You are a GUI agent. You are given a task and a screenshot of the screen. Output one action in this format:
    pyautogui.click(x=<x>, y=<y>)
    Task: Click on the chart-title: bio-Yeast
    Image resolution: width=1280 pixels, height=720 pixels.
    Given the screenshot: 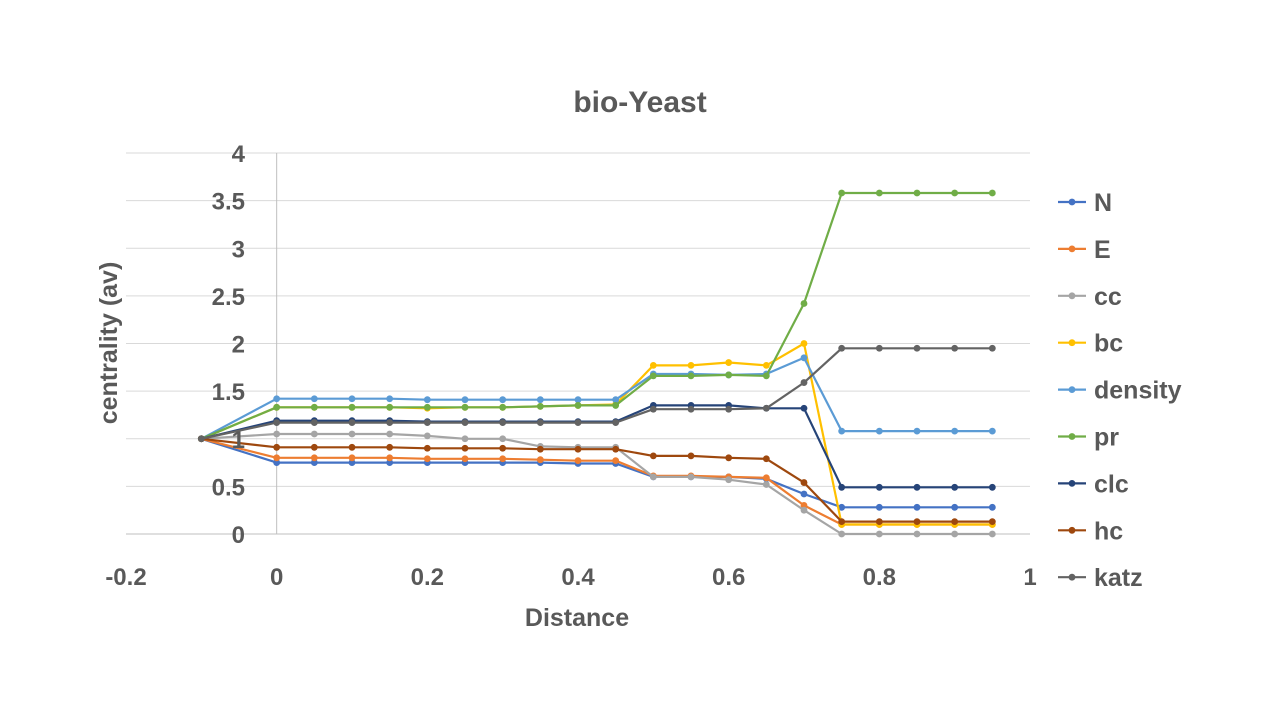 What is the action you would take?
    pyautogui.click(x=639, y=102)
    